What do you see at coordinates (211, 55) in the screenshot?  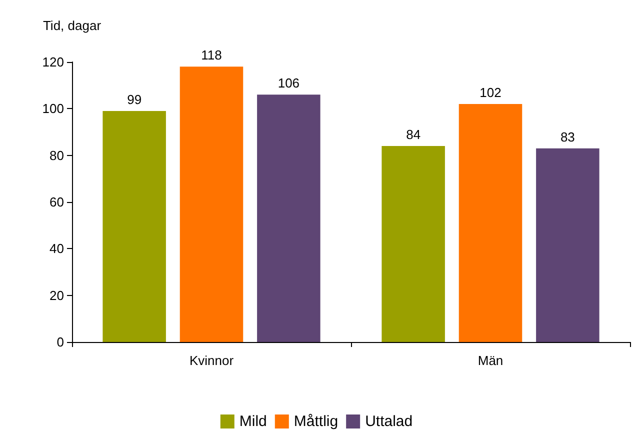 I see `data-label: 118` at bounding box center [211, 55].